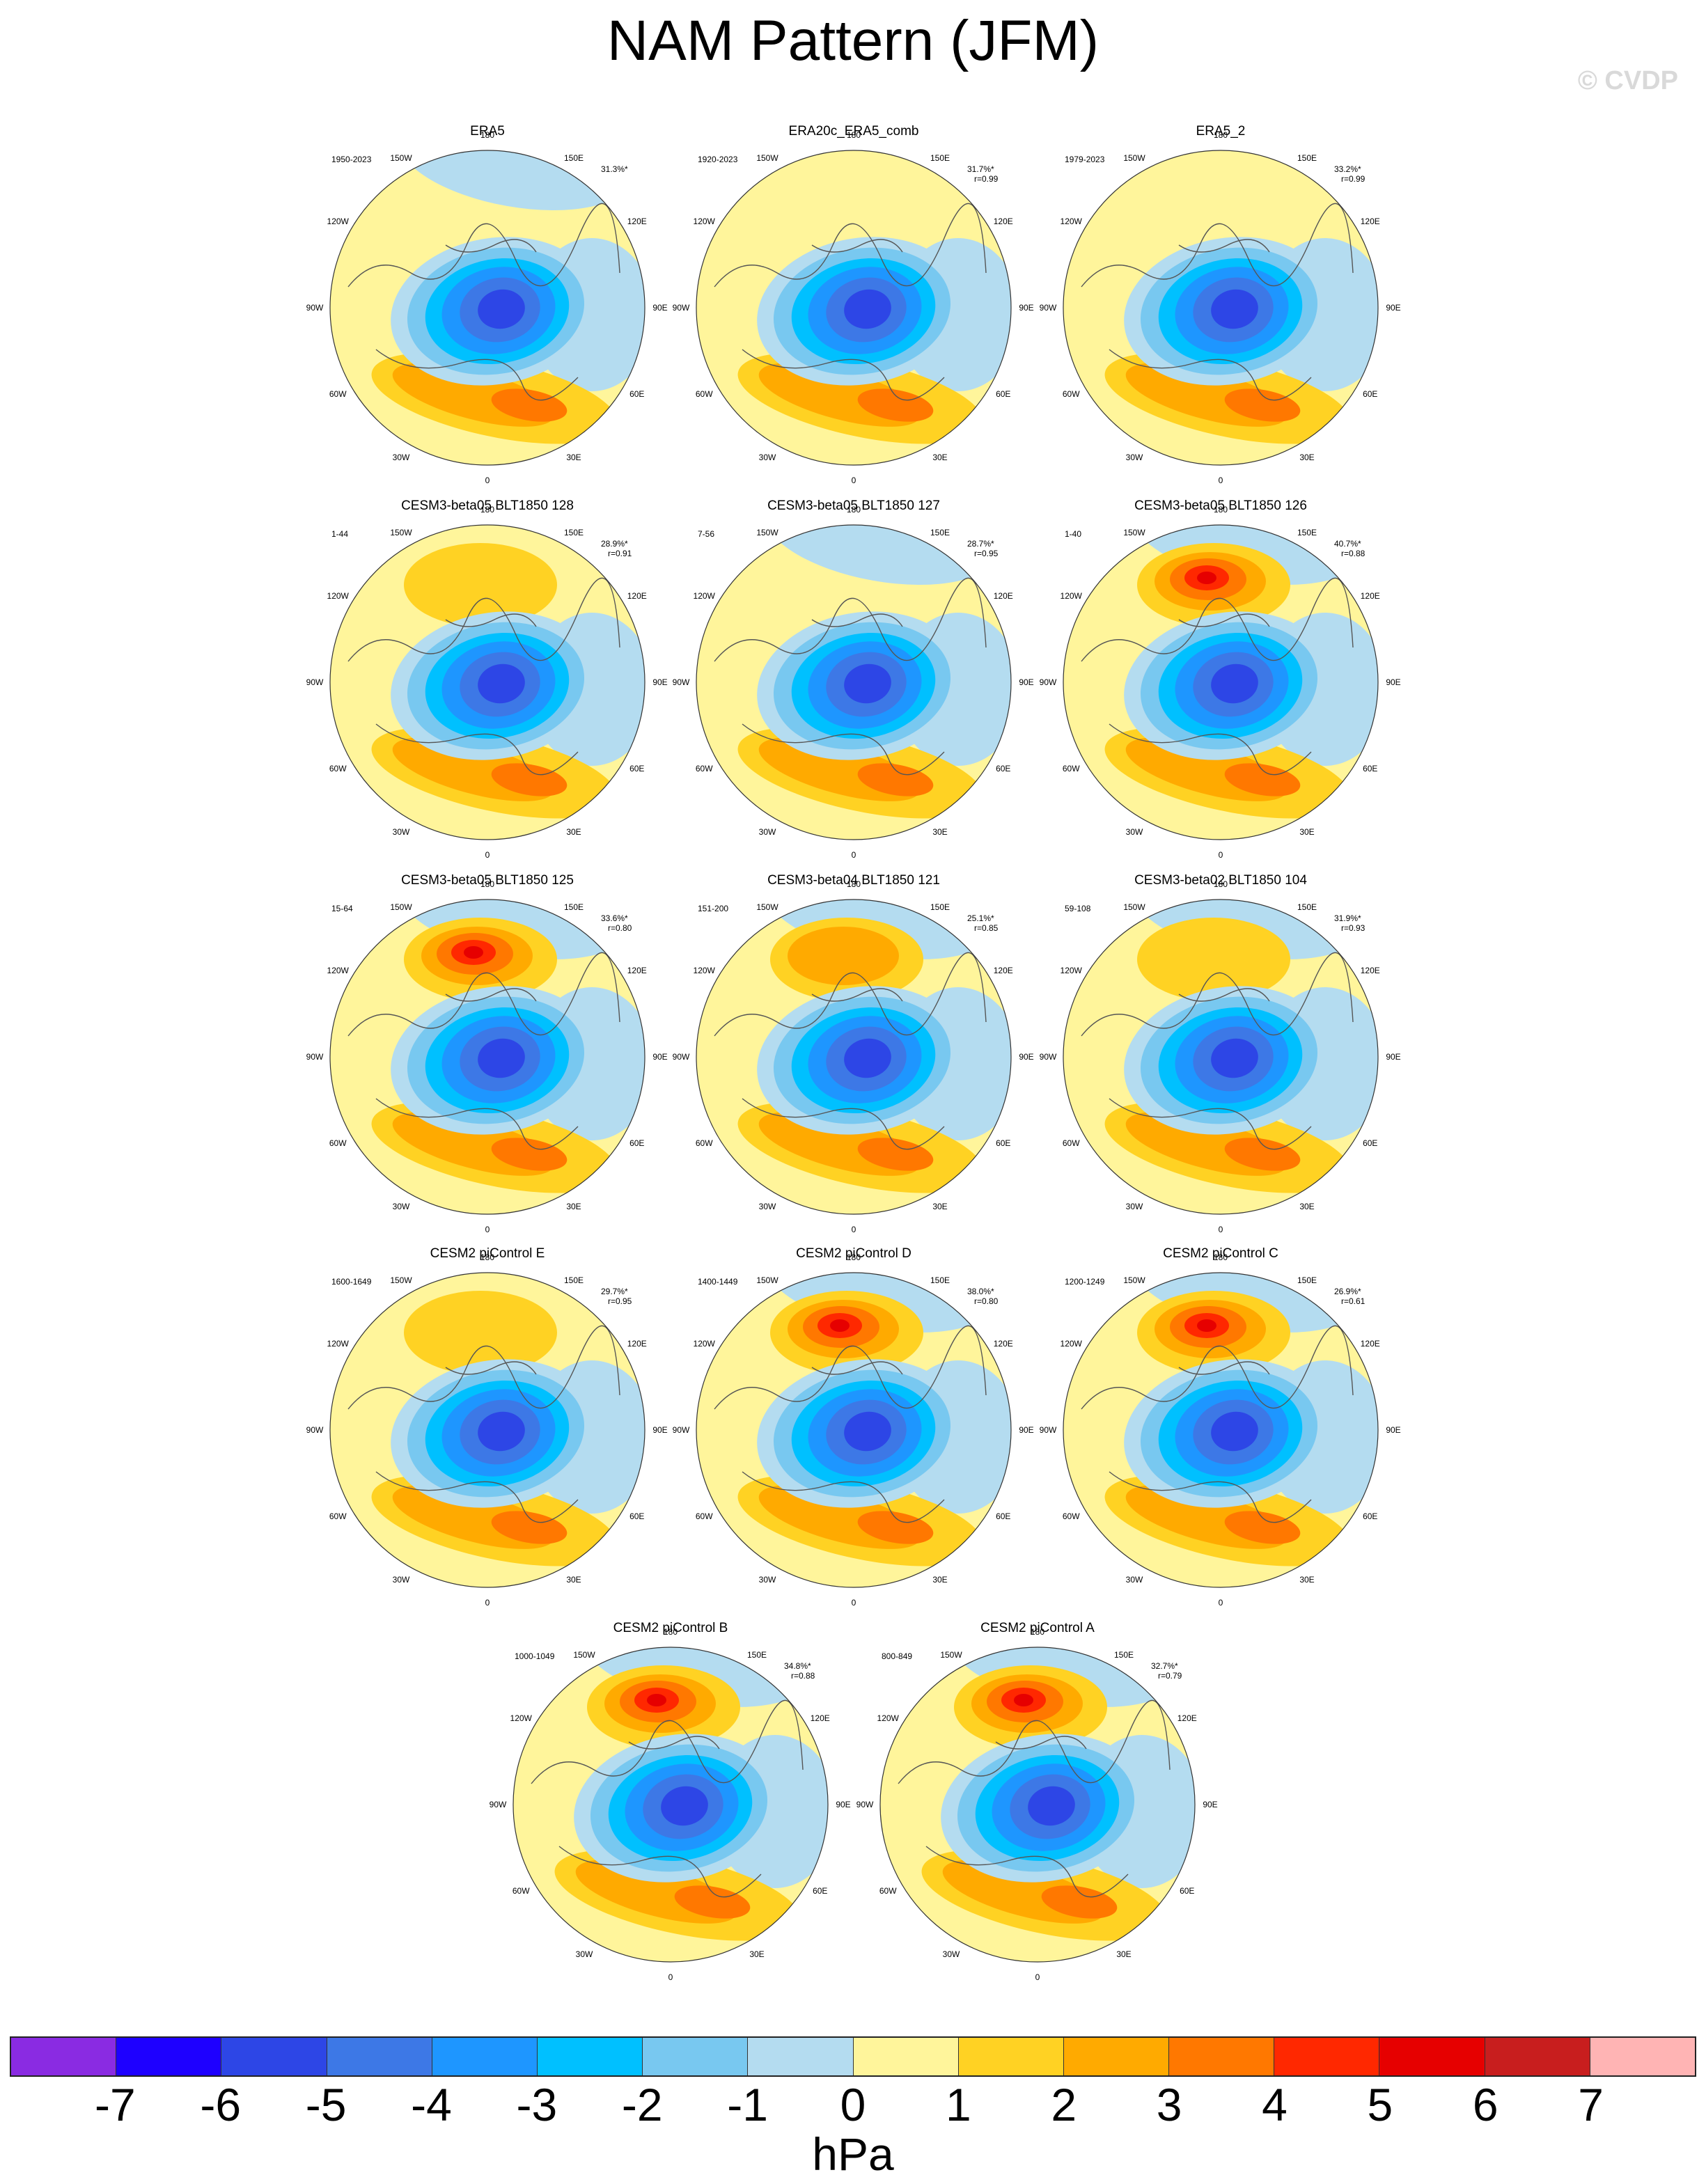 This screenshot has height=2184, width=1706. Describe the element at coordinates (1170, 1676) in the screenshot. I see `panel-correlation: r=0.79` at that location.